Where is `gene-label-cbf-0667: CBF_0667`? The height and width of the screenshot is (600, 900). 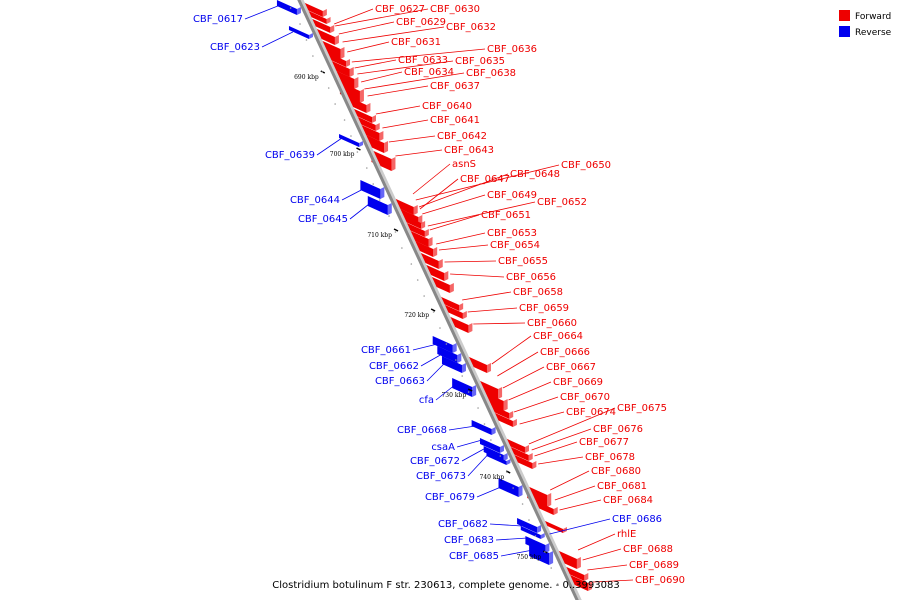
gene-label-cbf-0667: CBF_0667 is located at coordinates (571, 367).